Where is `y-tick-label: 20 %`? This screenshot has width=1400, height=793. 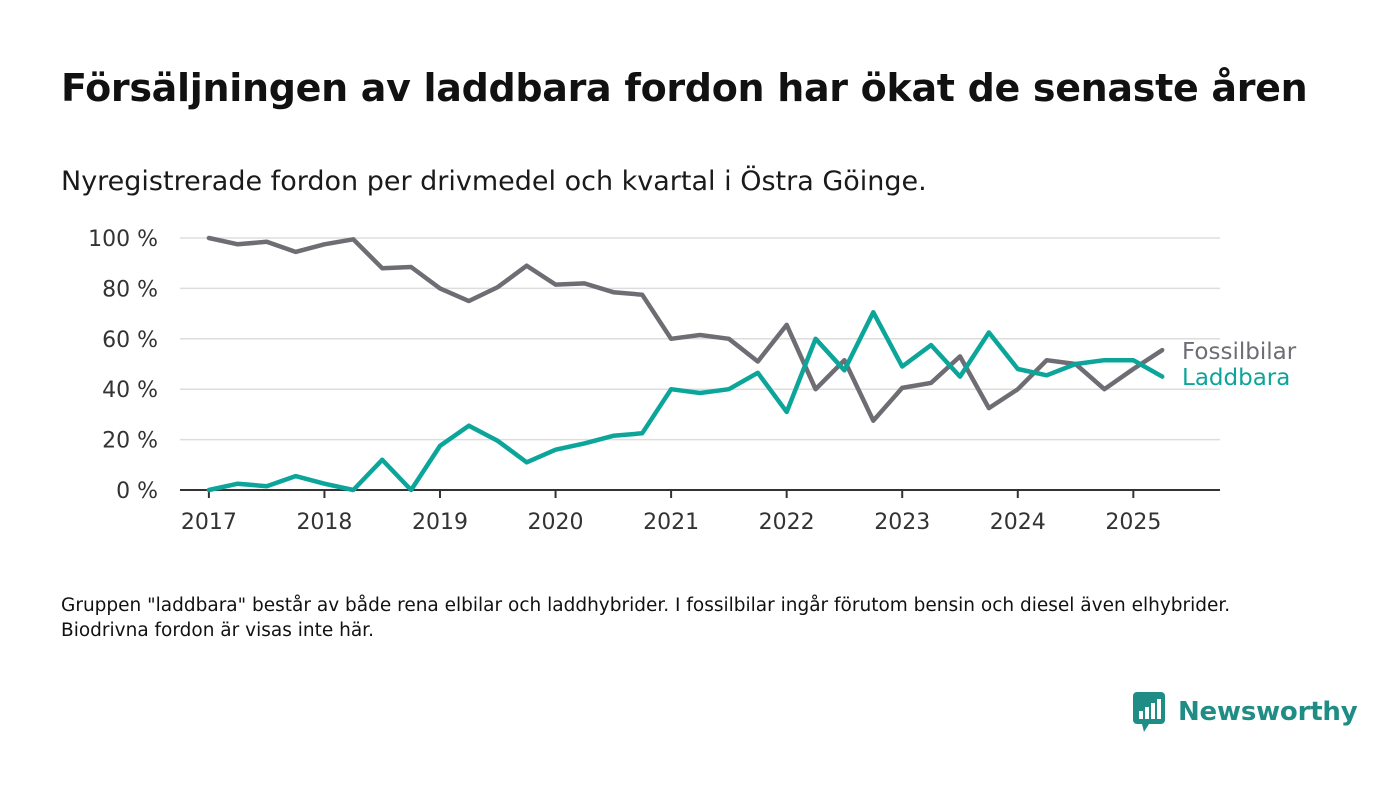 y-tick-label: 20 % is located at coordinates (130, 441).